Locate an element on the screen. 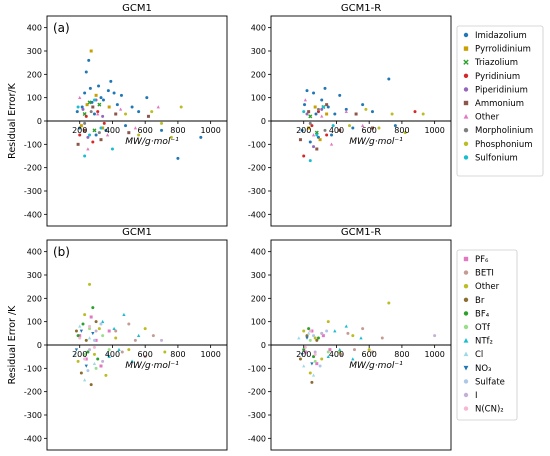 This screenshot has width=550, height=456. y-axis-label: Residual Error /K is located at coordinates (12, 345).